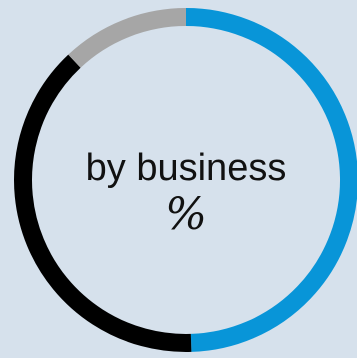 Image resolution: width=357 pixels, height=358 pixels. What do you see at coordinates (186, 214) in the screenshot?
I see `center-label-line-2: %` at bounding box center [186, 214].